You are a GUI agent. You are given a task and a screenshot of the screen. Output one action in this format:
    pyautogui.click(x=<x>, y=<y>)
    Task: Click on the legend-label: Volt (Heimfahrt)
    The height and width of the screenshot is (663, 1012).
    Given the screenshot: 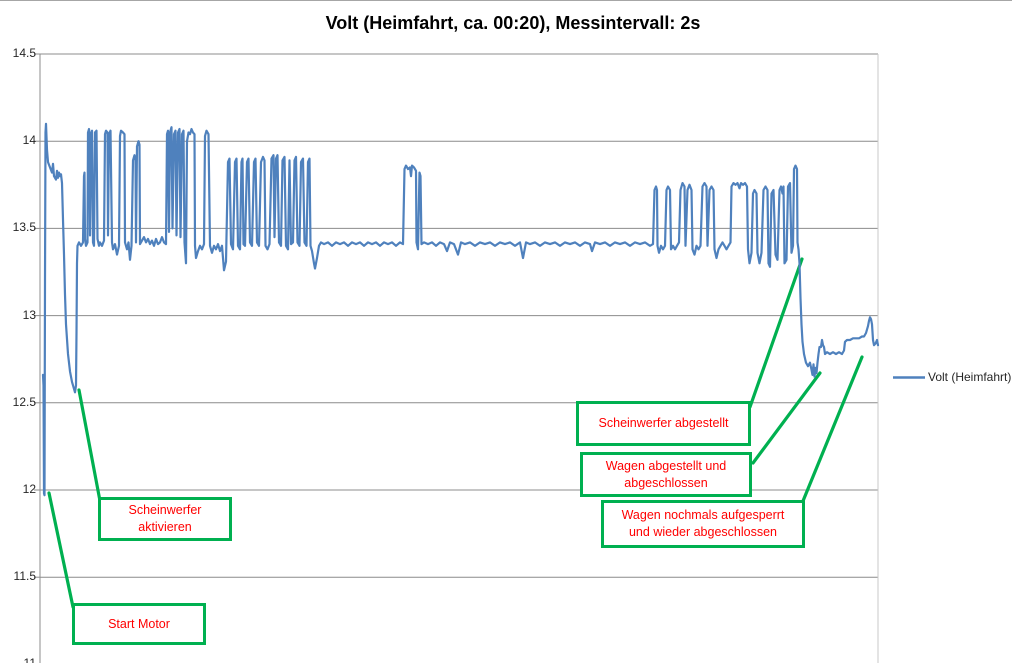 What is the action you would take?
    pyautogui.click(x=970, y=377)
    